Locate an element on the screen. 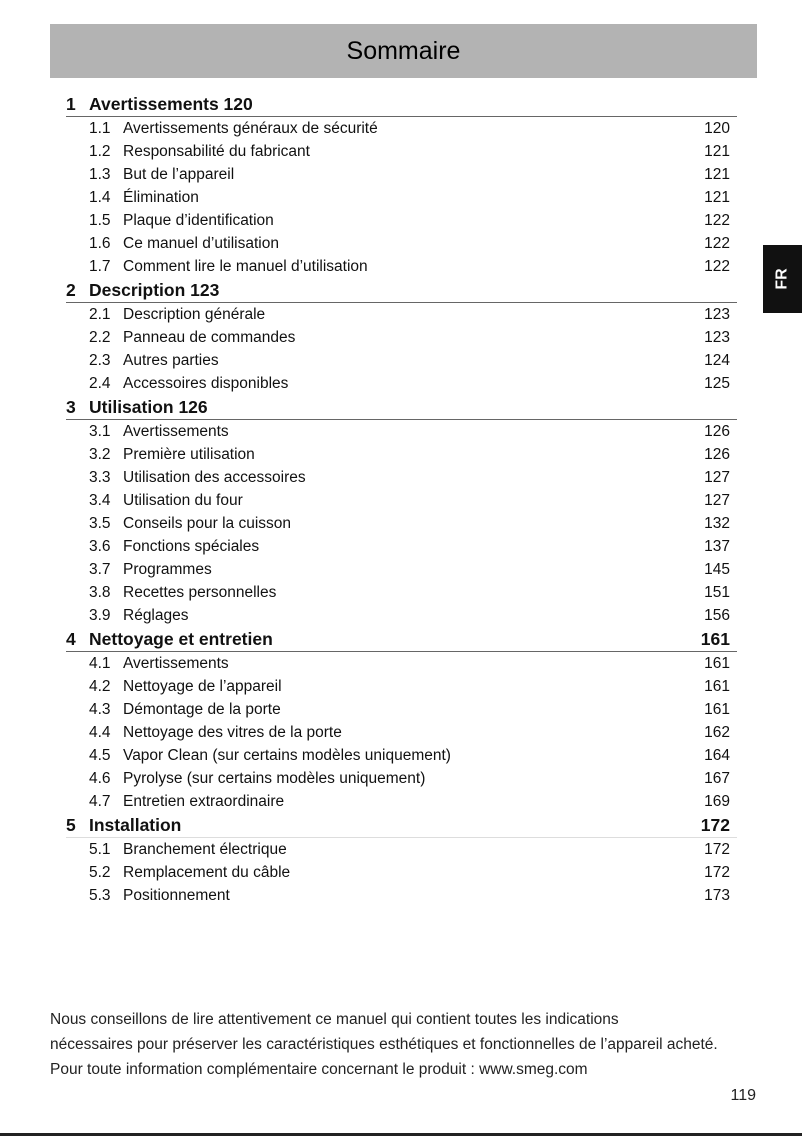 The image size is (802, 1136). toc-entry: 3.2 Première utilisation 126 is located at coordinates (401, 454).